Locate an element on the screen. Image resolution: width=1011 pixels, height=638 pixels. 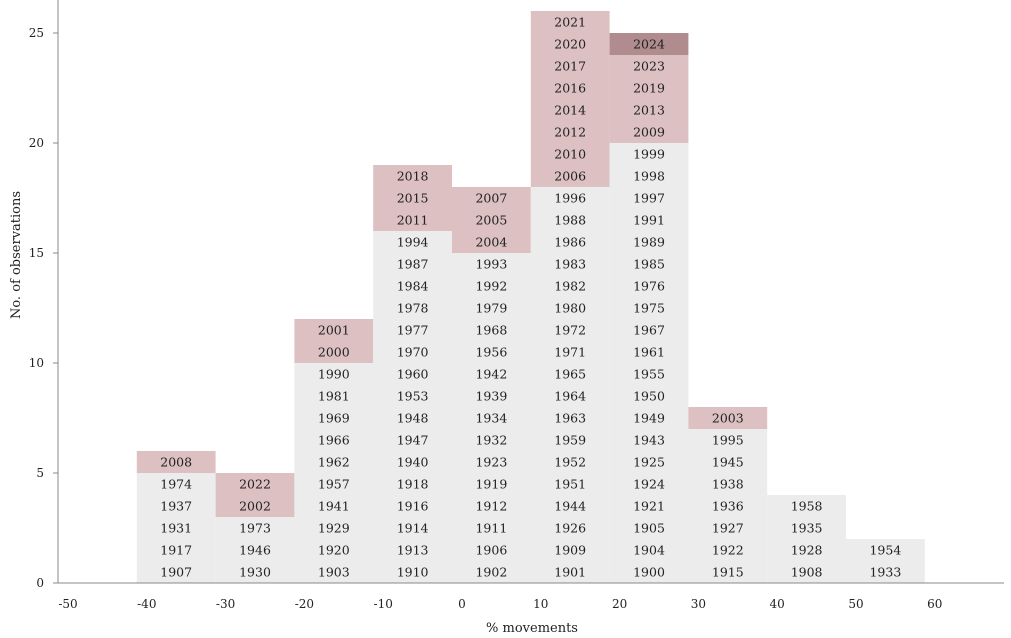
cell-label-1923: 1923 is located at coordinates (491, 462).